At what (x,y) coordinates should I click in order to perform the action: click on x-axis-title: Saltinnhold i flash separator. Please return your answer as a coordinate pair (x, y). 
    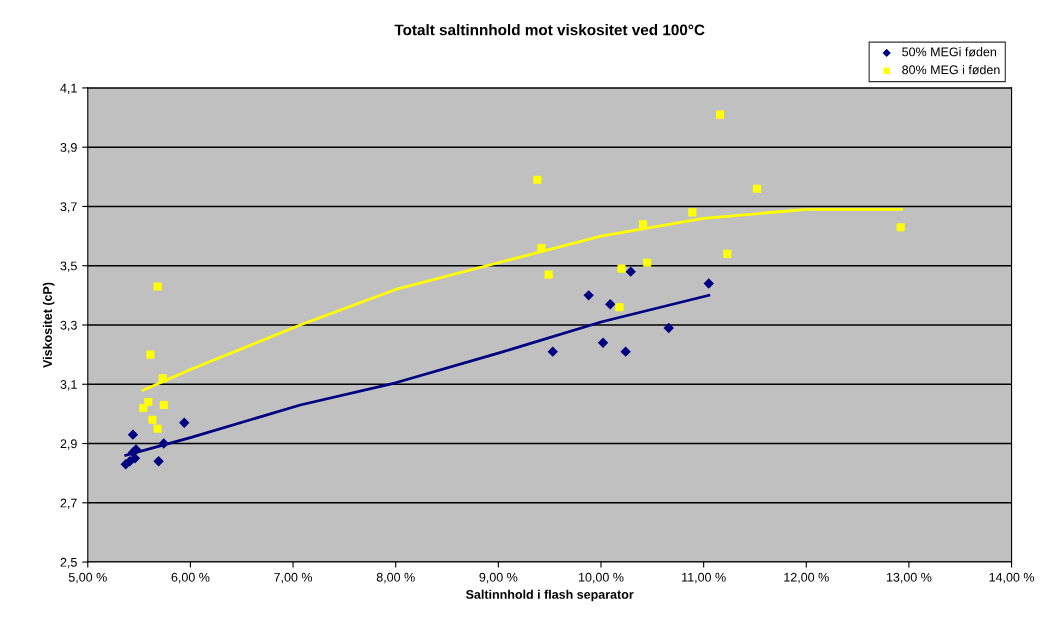
    Looking at the image, I should click on (549, 595).